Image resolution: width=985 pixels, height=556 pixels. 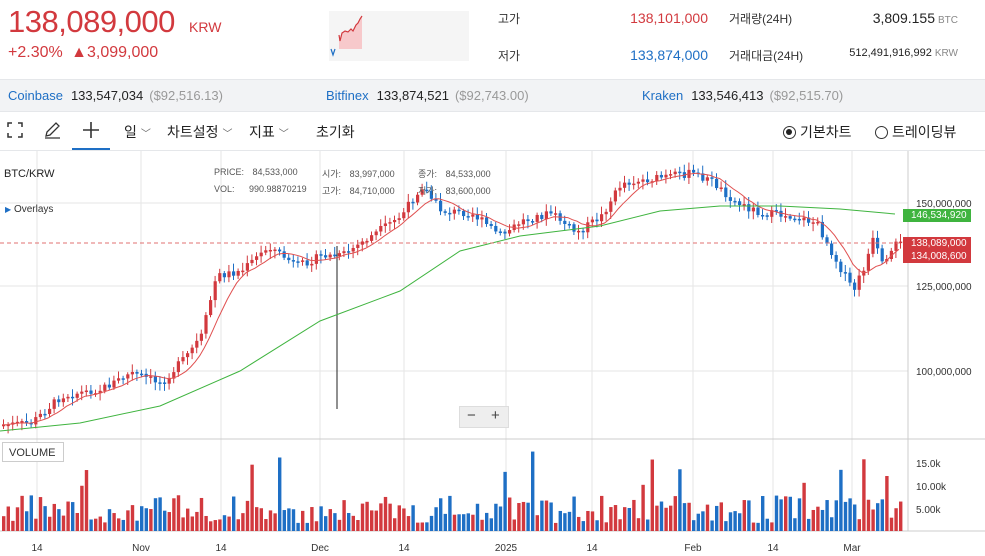 What do you see at coordinates (944, 287) in the screenshot?
I see `price-tick-label: 125,000,000` at bounding box center [944, 287].